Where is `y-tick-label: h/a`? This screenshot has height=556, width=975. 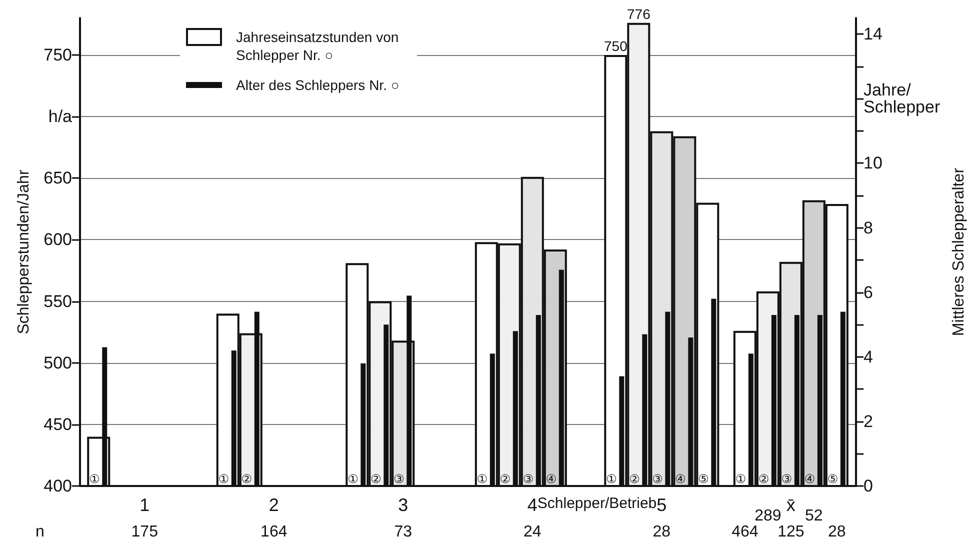 y-tick-label: h/a is located at coordinates (60, 116).